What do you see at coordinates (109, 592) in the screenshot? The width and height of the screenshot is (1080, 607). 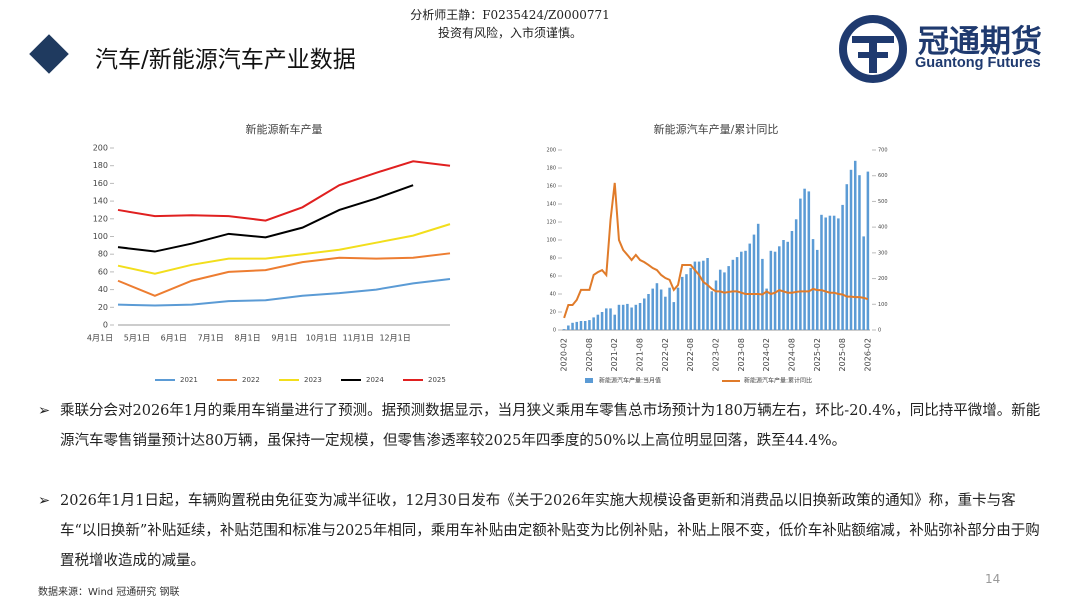 I see `source: 数据来源：Wind 冠通研究 钢联` at bounding box center [109, 592].